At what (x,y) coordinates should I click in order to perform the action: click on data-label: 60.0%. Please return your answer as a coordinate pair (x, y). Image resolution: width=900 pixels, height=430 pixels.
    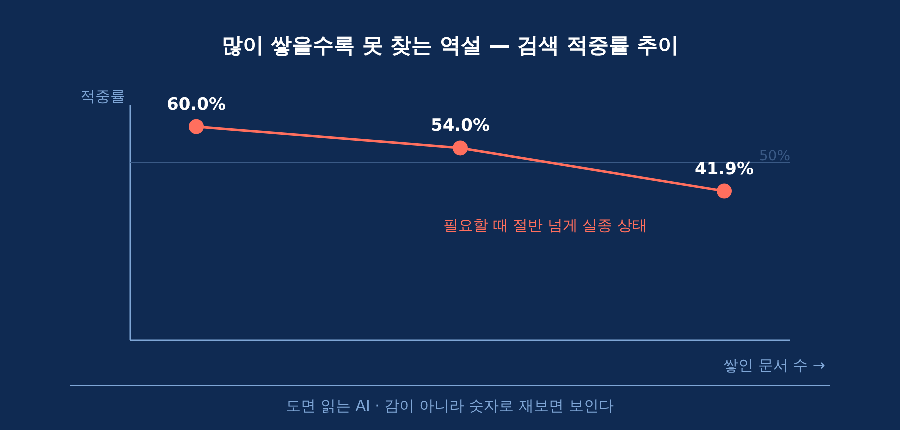
    Looking at the image, I should click on (196, 104).